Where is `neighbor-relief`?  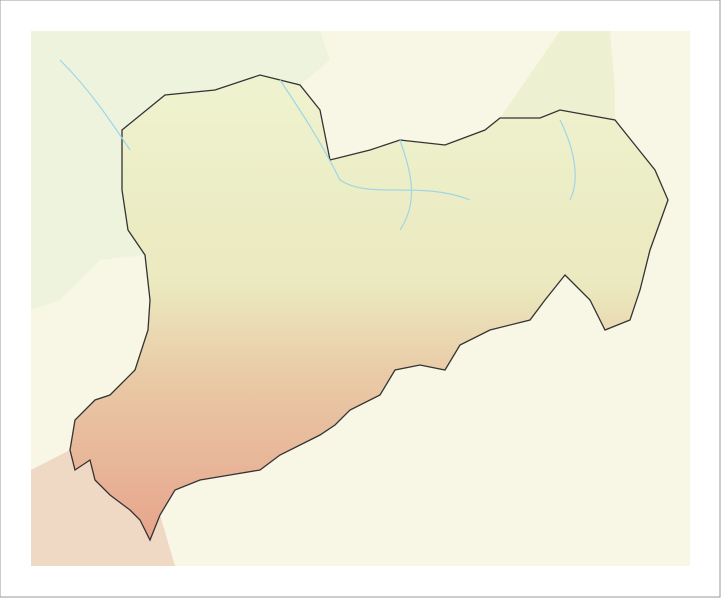 neighbor-relief is located at coordinates (103, 508).